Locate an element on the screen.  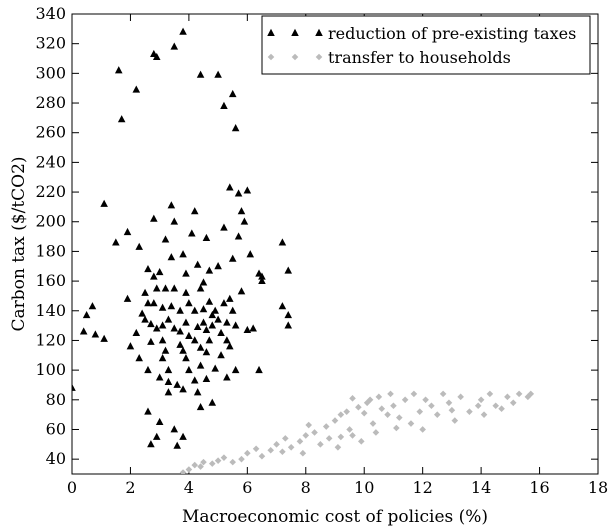
y-tick-label: 340 is located at coordinates (50, 13).